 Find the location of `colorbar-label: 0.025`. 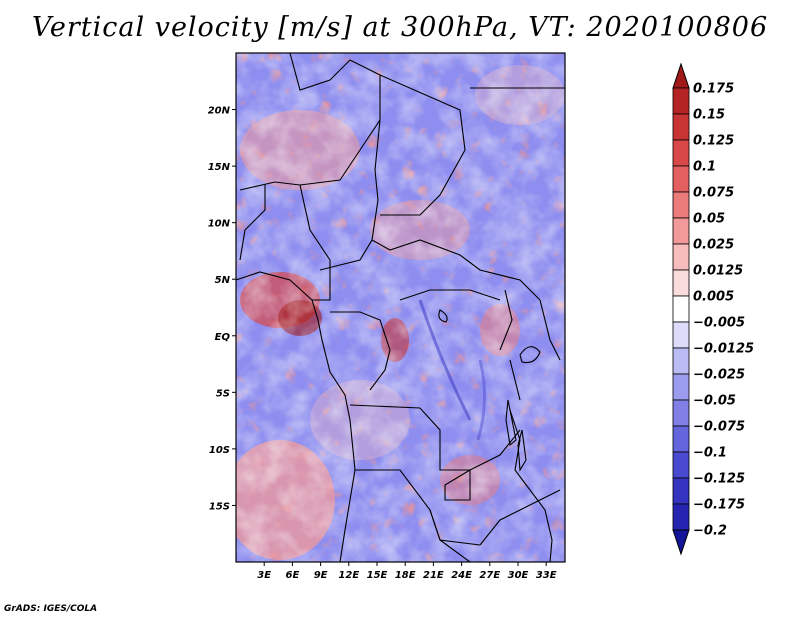

colorbar-label: 0.025 is located at coordinates (713, 245).